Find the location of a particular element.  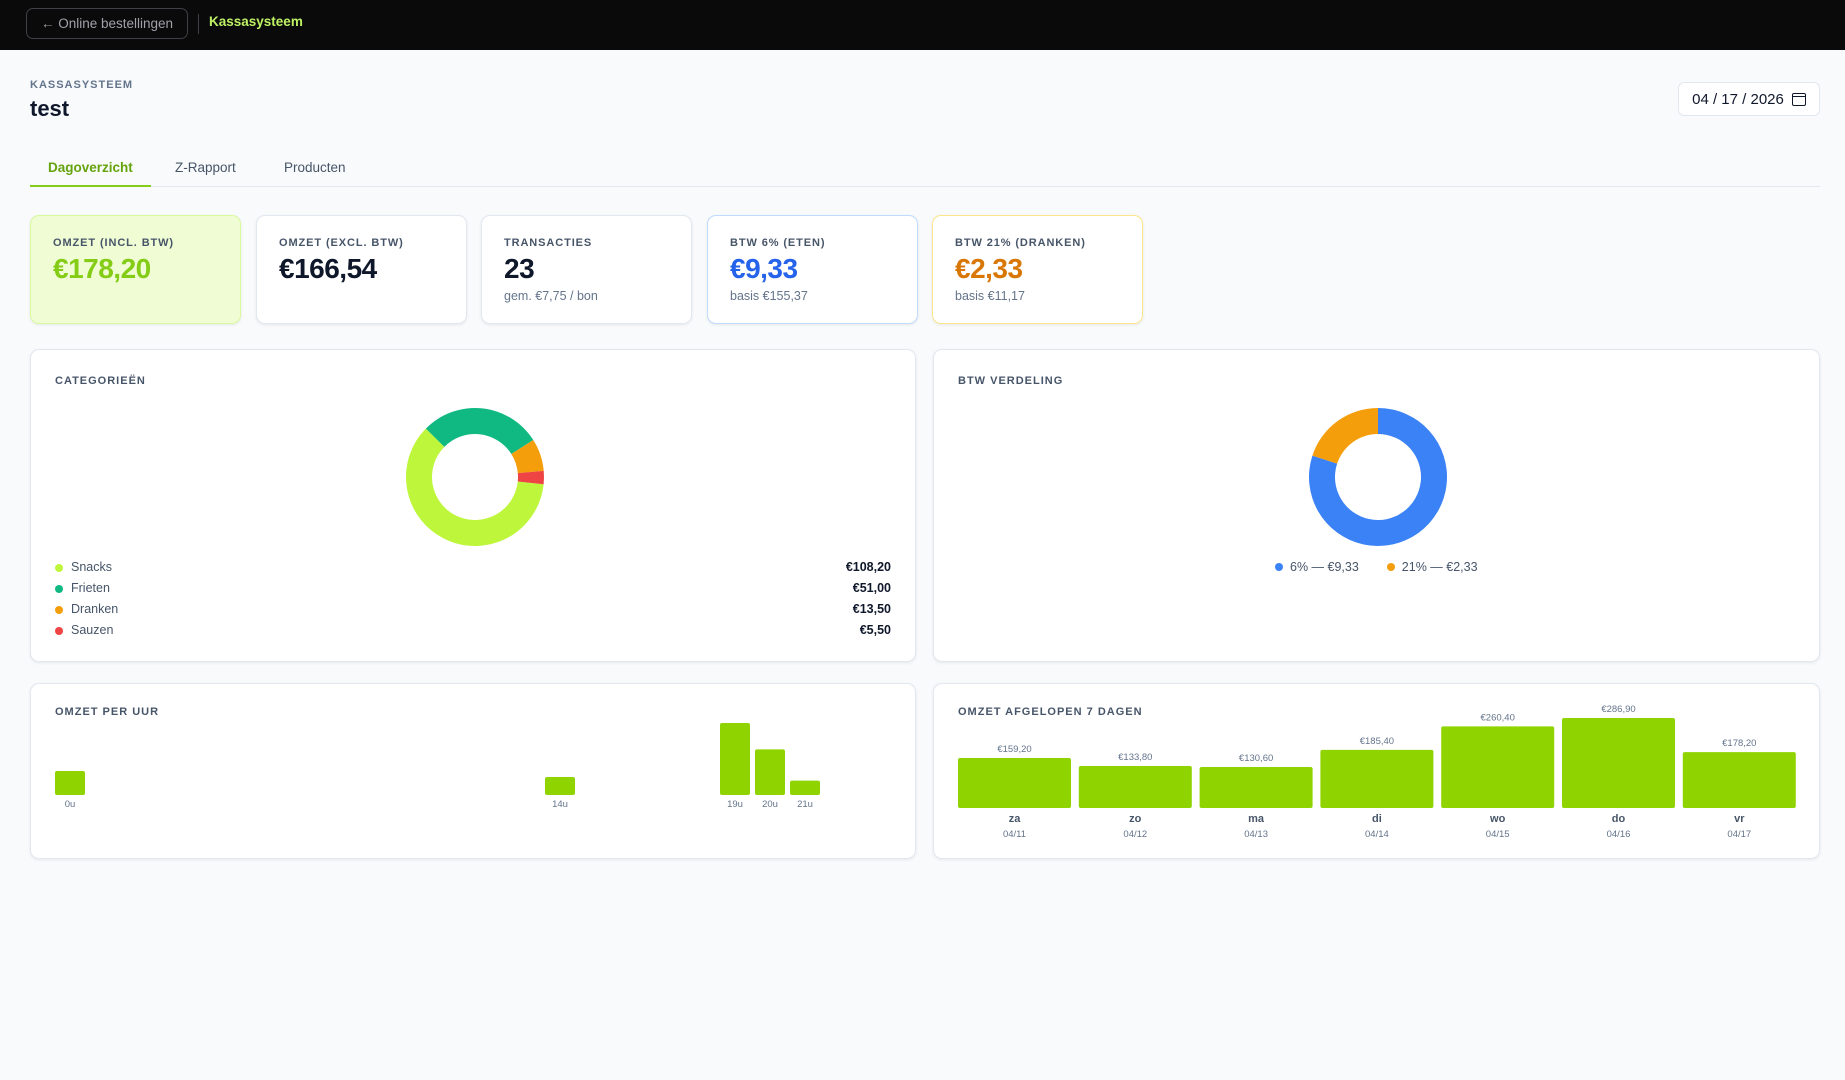

weekly-date-label: 04/16 is located at coordinates (1619, 834).